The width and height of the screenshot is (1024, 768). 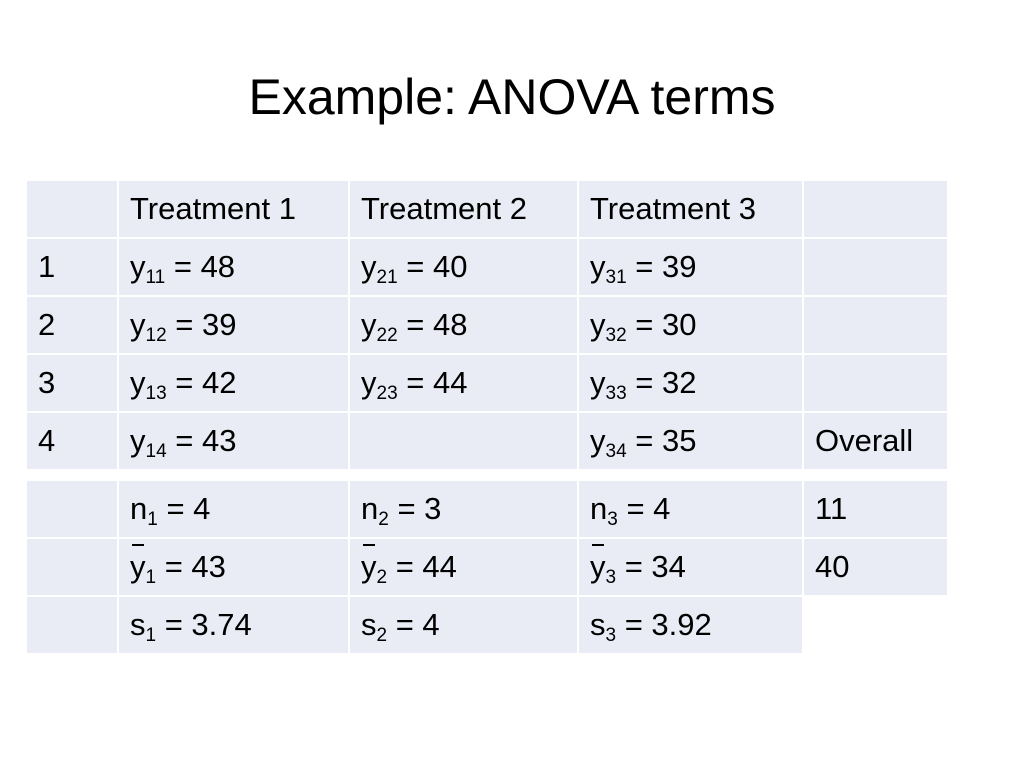 What do you see at coordinates (463, 625) in the screenshot?
I see `std-dev-cell: s2 = 4` at bounding box center [463, 625].